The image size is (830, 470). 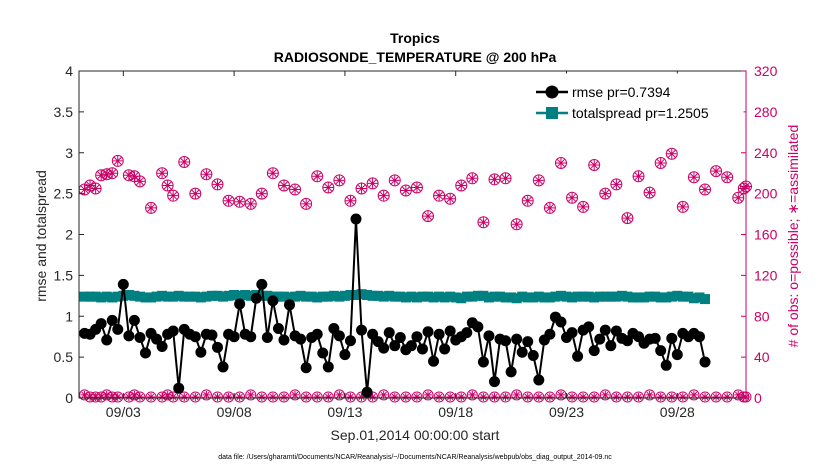 What do you see at coordinates (566, 412) in the screenshot?
I see `x-tick-label: 09/23` at bounding box center [566, 412].